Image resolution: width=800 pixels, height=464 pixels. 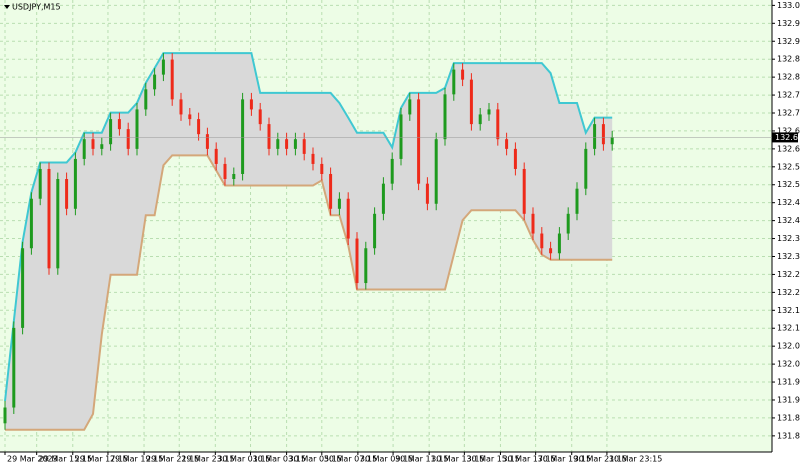 What do you see at coordinates (788, 328) in the screenshot?
I see `y-tick-label: 132.125` at bounding box center [788, 328].